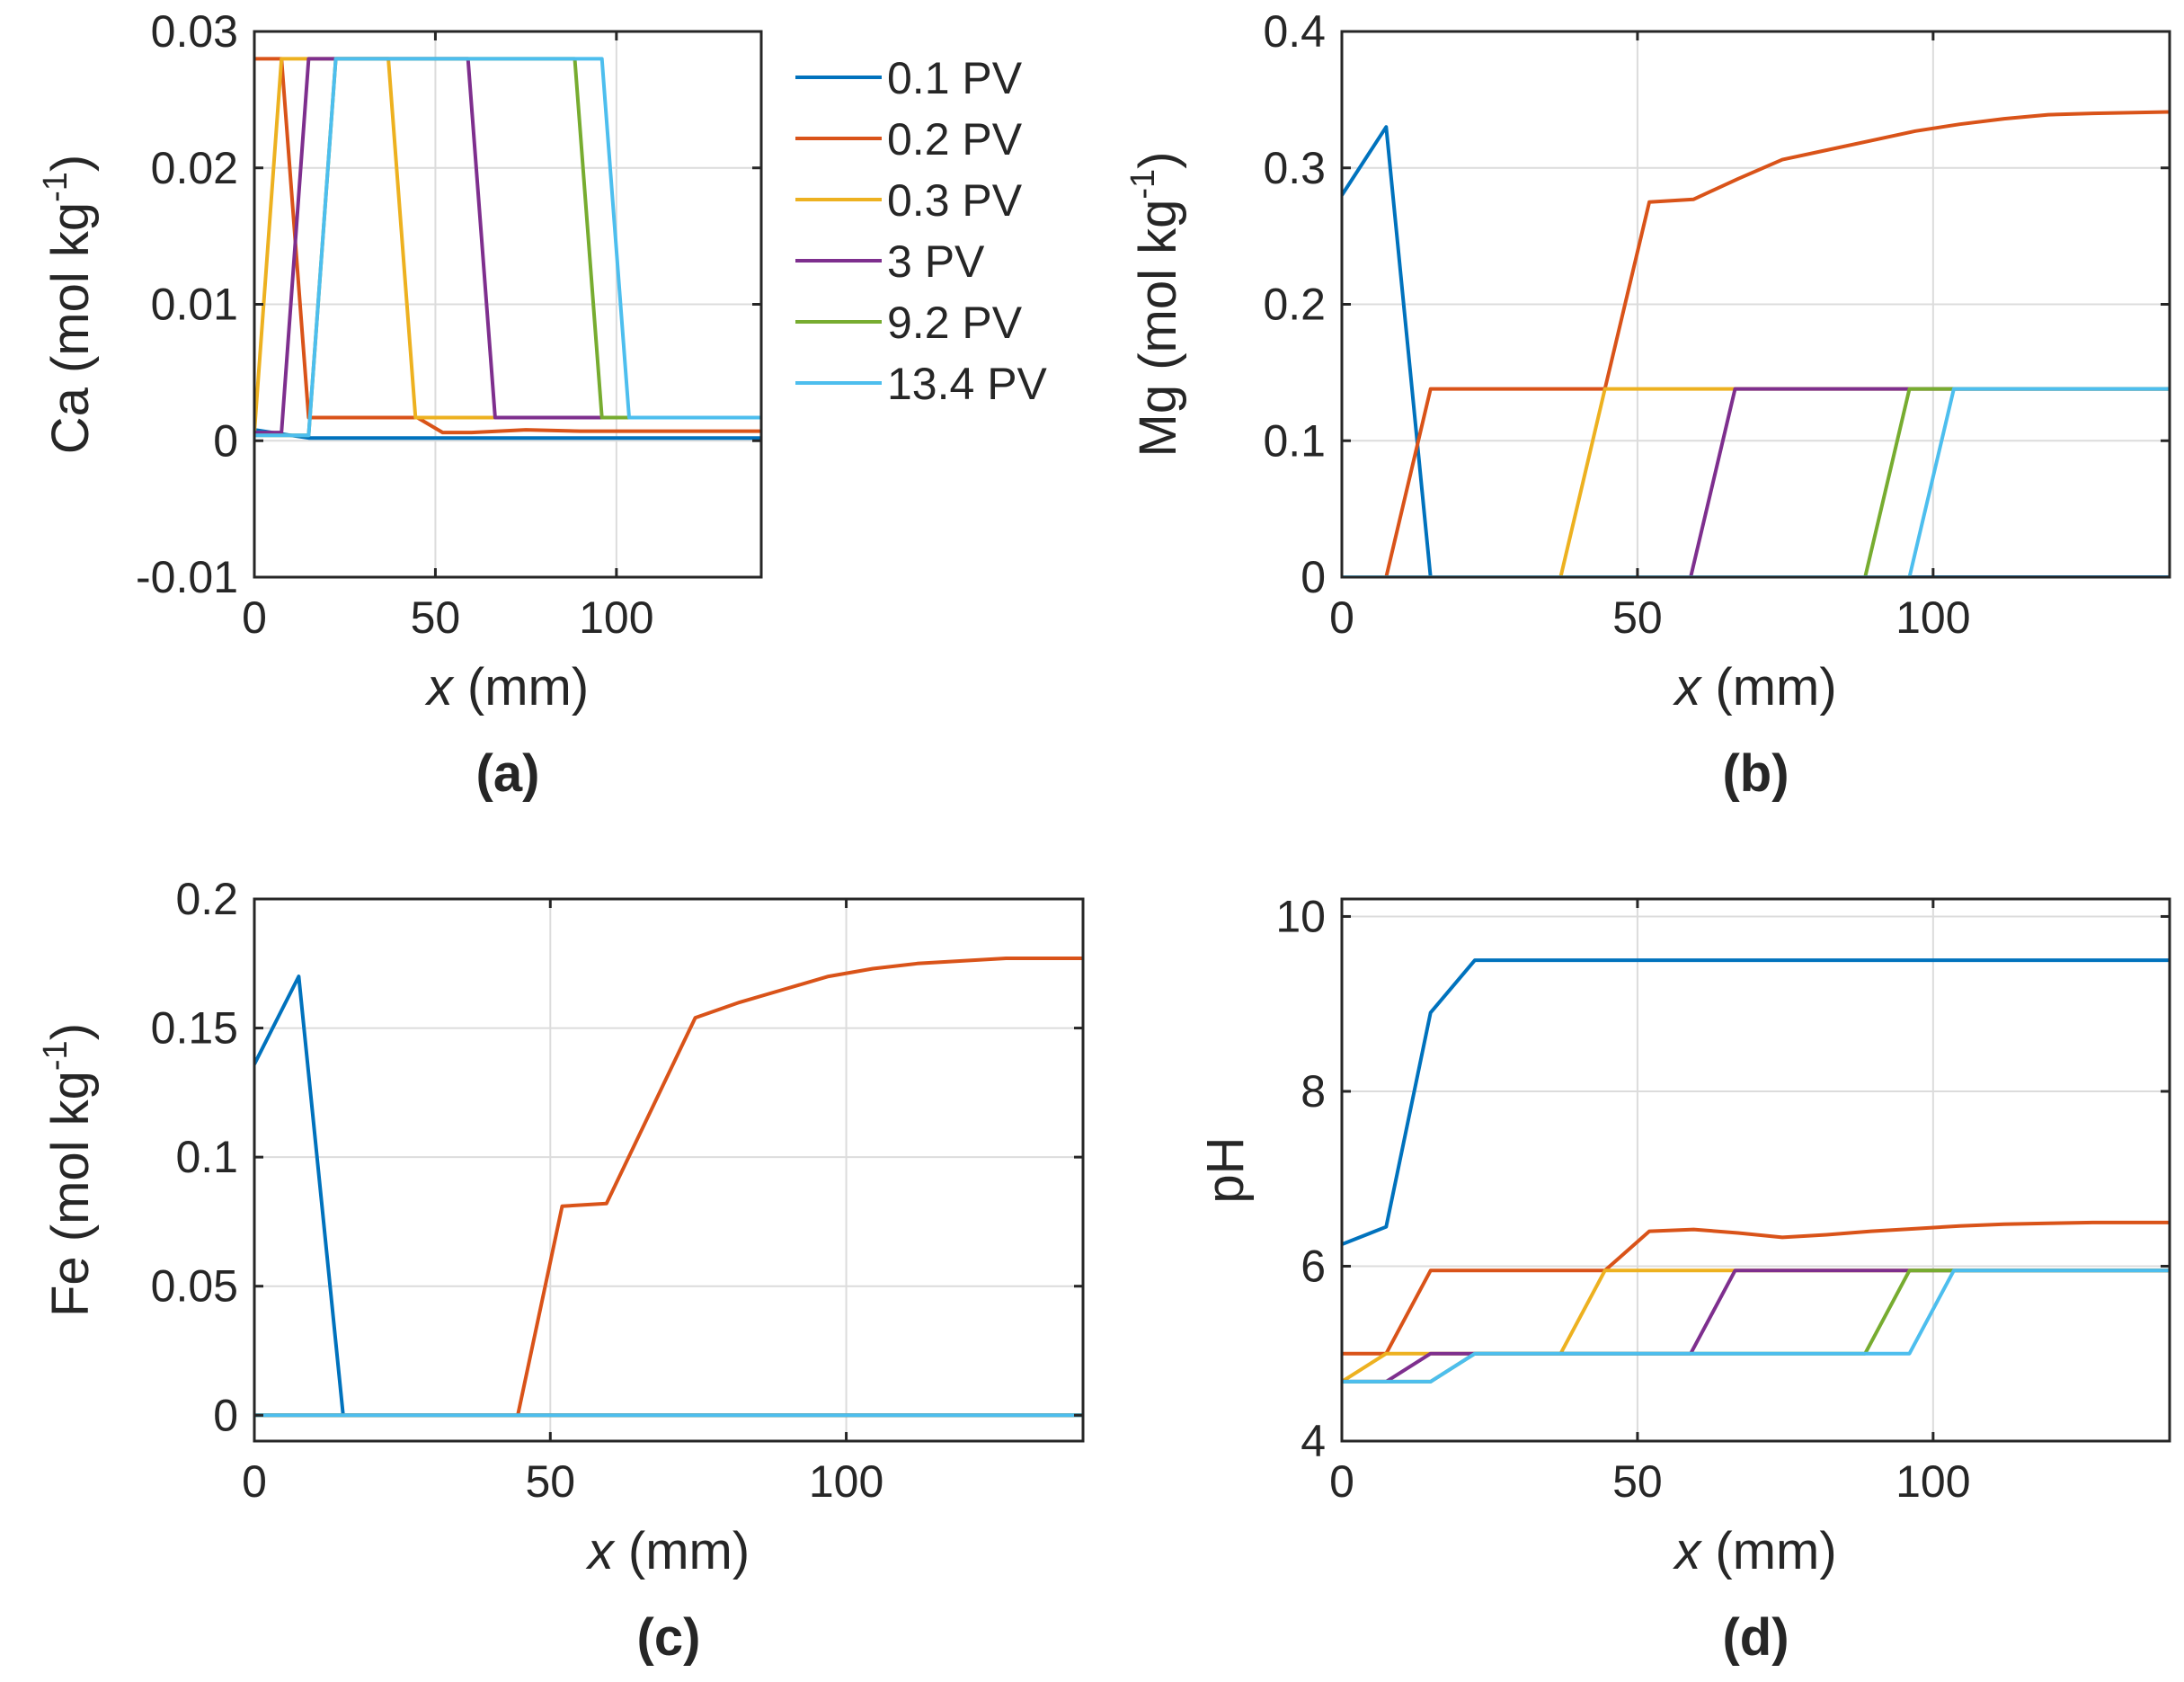  I want to click on y-axis-label: Fe (mol kg-1), so click(68, 1170).